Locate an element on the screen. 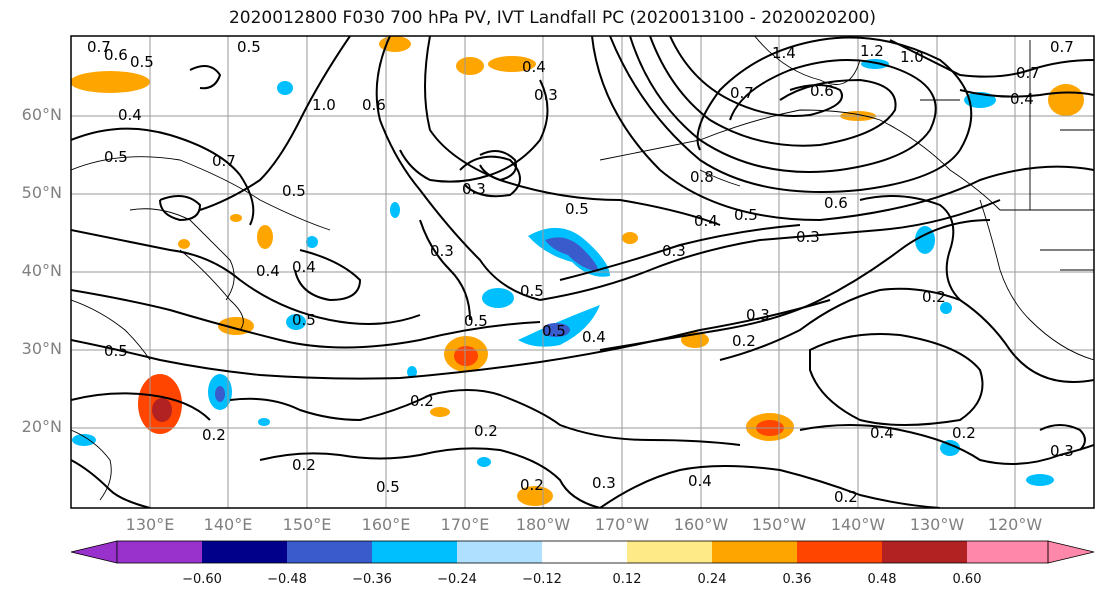  lon-label: 170°W is located at coordinates (622, 524).